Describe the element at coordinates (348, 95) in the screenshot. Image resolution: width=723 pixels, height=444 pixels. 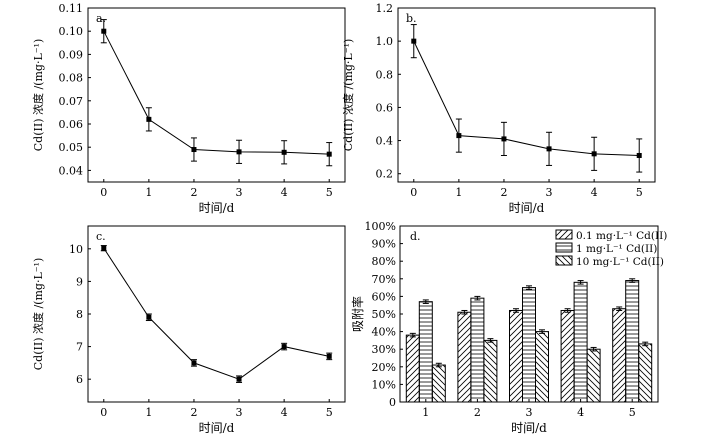
I see `panel-b-y-axis-title: Cd(II) 浓度 /(mg·L⁻¹)` at that location.